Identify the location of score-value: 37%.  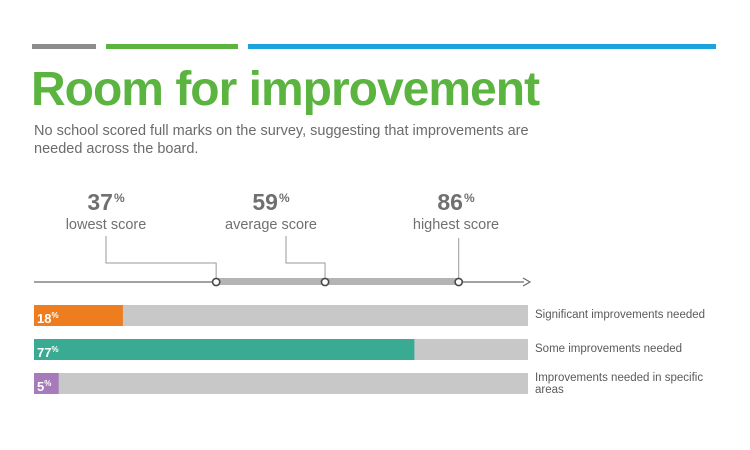
(106, 200).